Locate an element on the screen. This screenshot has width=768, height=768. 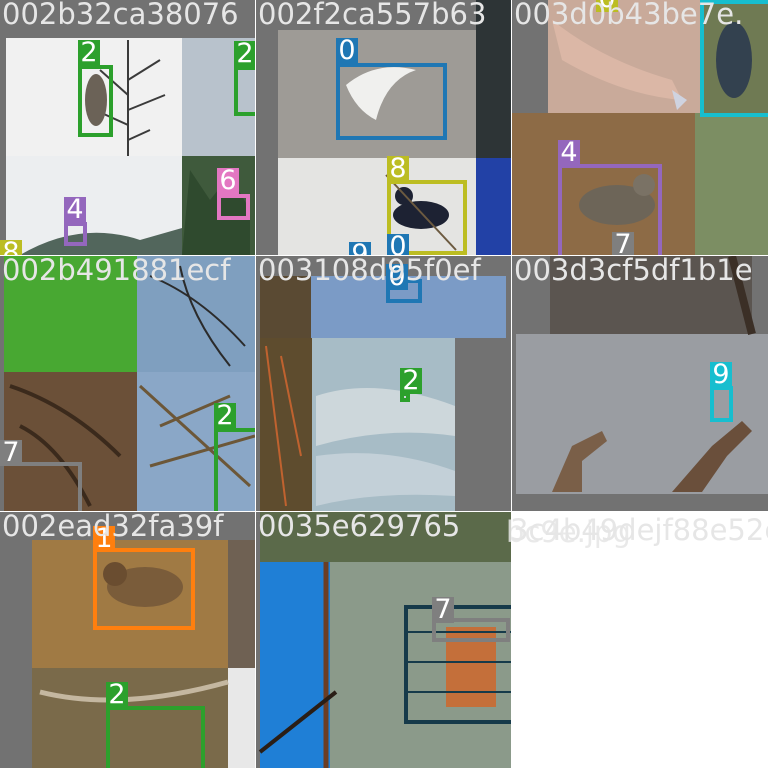
class-label: 1 is located at coordinates (104, 538).